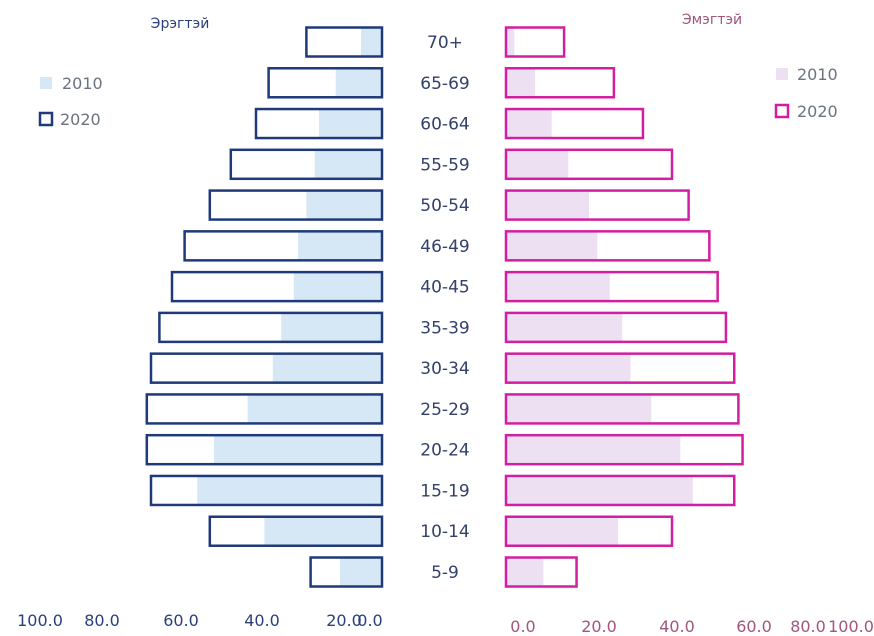 The height and width of the screenshot is (636, 874). Describe the element at coordinates (851, 626) in the screenshot. I see `female-tick-label-100-0: 100.0` at that location.